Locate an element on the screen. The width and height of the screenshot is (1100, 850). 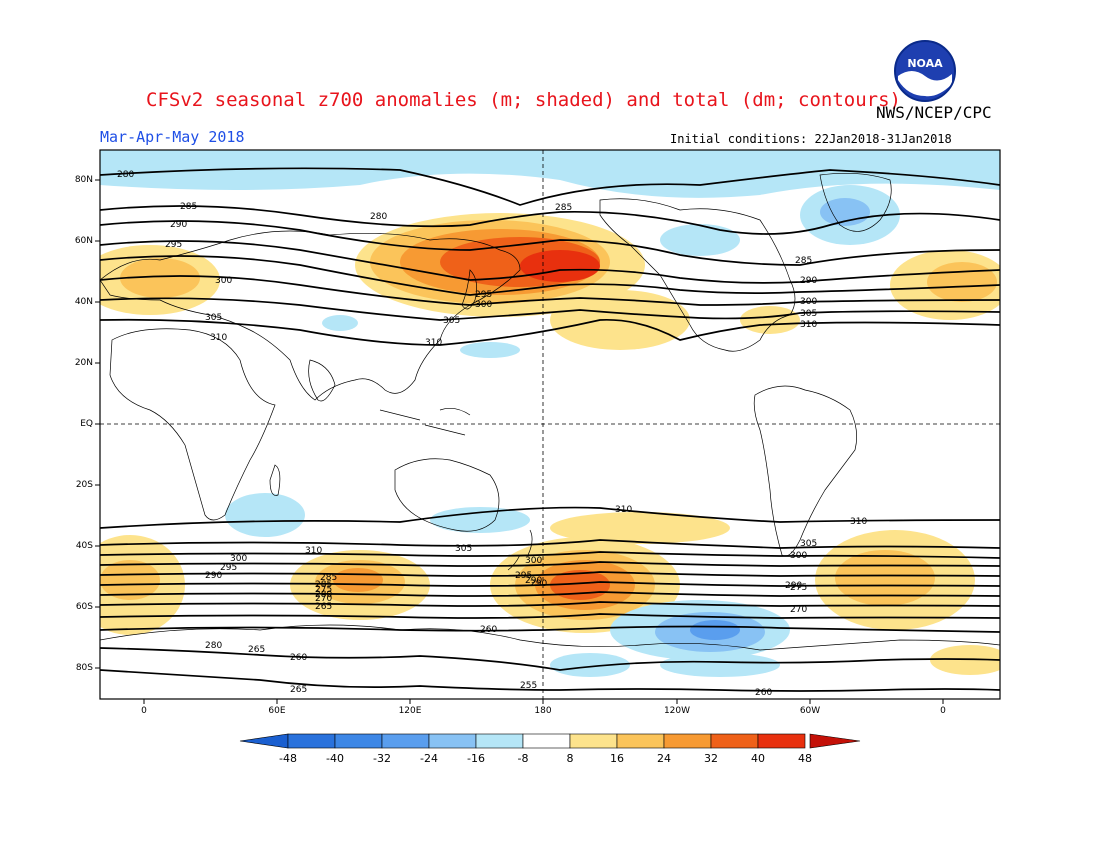
colorbar-label: 40 is located at coordinates (758, 758).